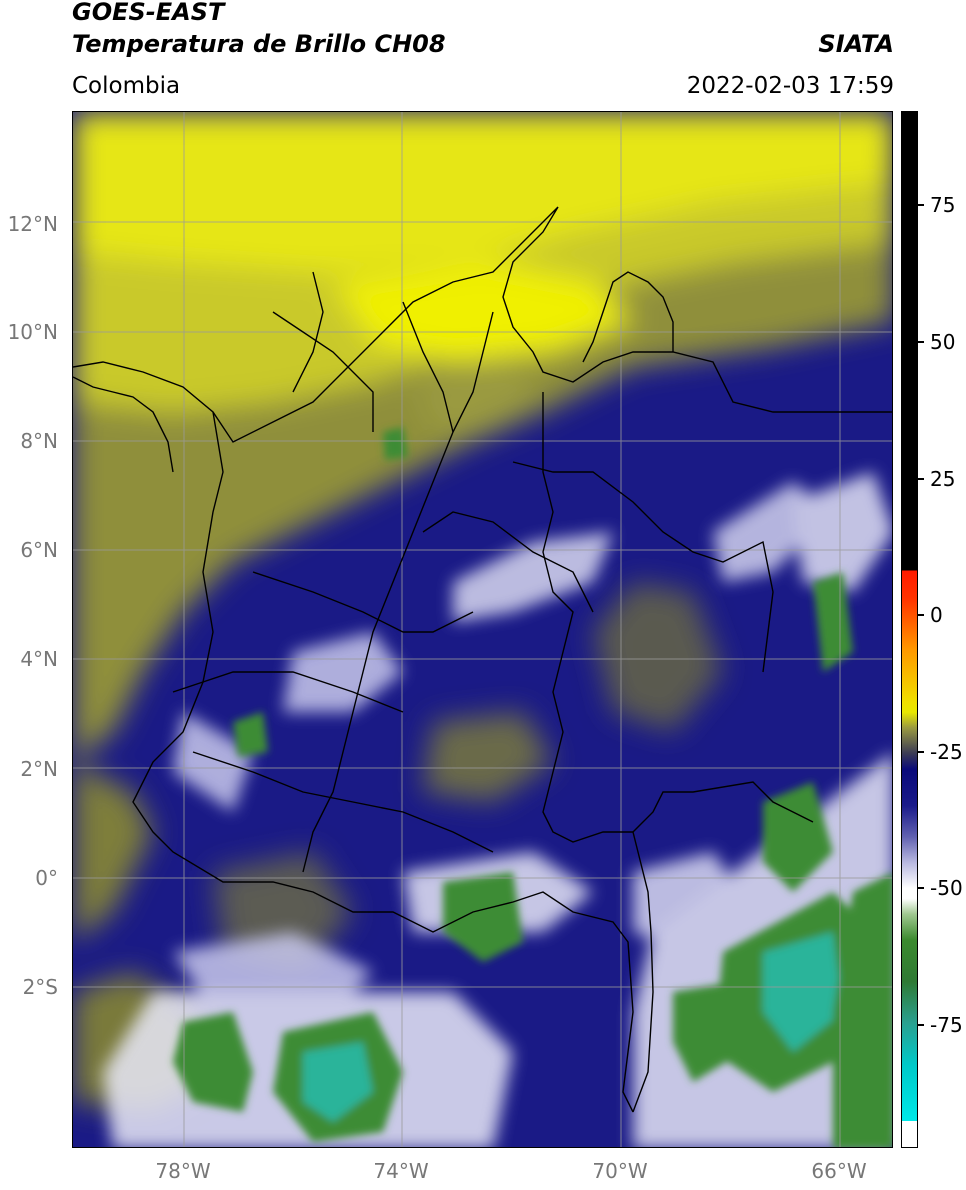 This screenshot has width=966, height=1190. Describe the element at coordinates (943, 205) in the screenshot. I see `colorbar-label-75: 75` at that location.